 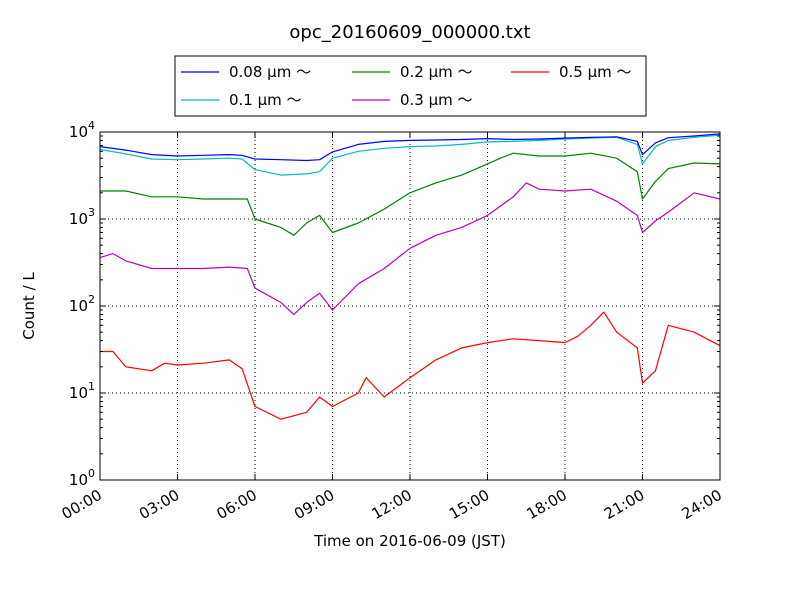 I want to click on y-tick-exponent: 4, so click(x=91, y=125).